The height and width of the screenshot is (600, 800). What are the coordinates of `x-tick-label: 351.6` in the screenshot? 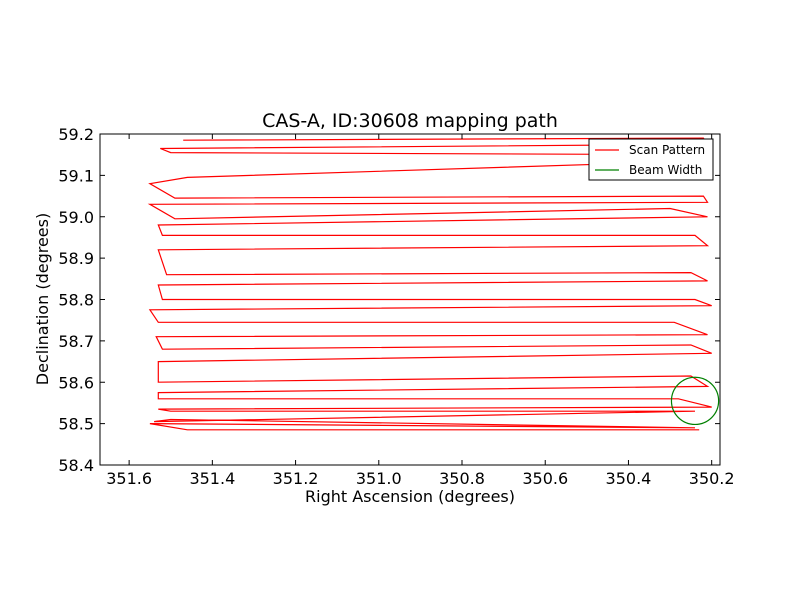 It's located at (129, 478).